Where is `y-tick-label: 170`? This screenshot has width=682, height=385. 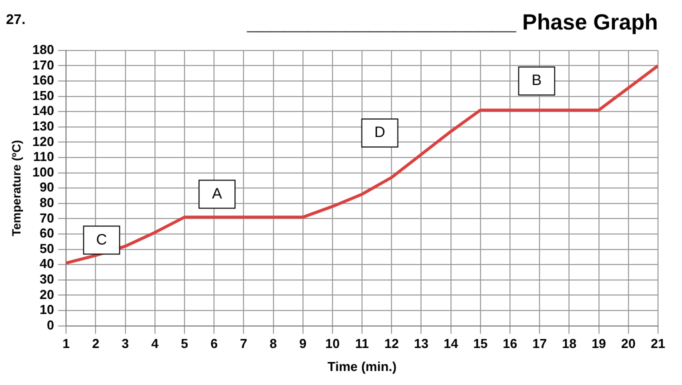
y-tick-label: 170 is located at coordinates (43, 64).